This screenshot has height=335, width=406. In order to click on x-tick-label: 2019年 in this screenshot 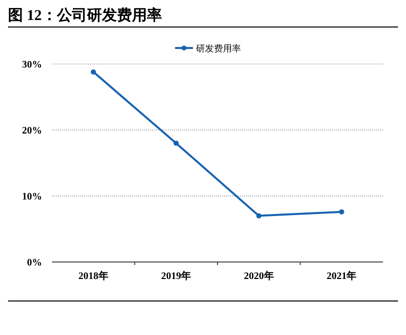, I will do `click(176, 276)`.